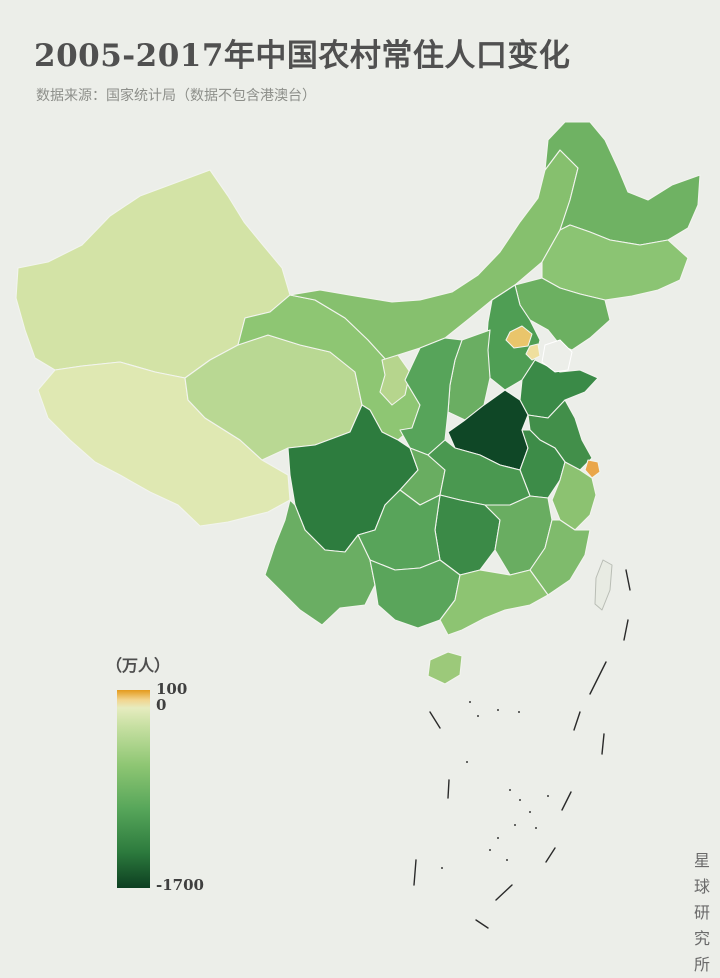  I want to click on credit-text: 星球研究所, so click(701, 912).